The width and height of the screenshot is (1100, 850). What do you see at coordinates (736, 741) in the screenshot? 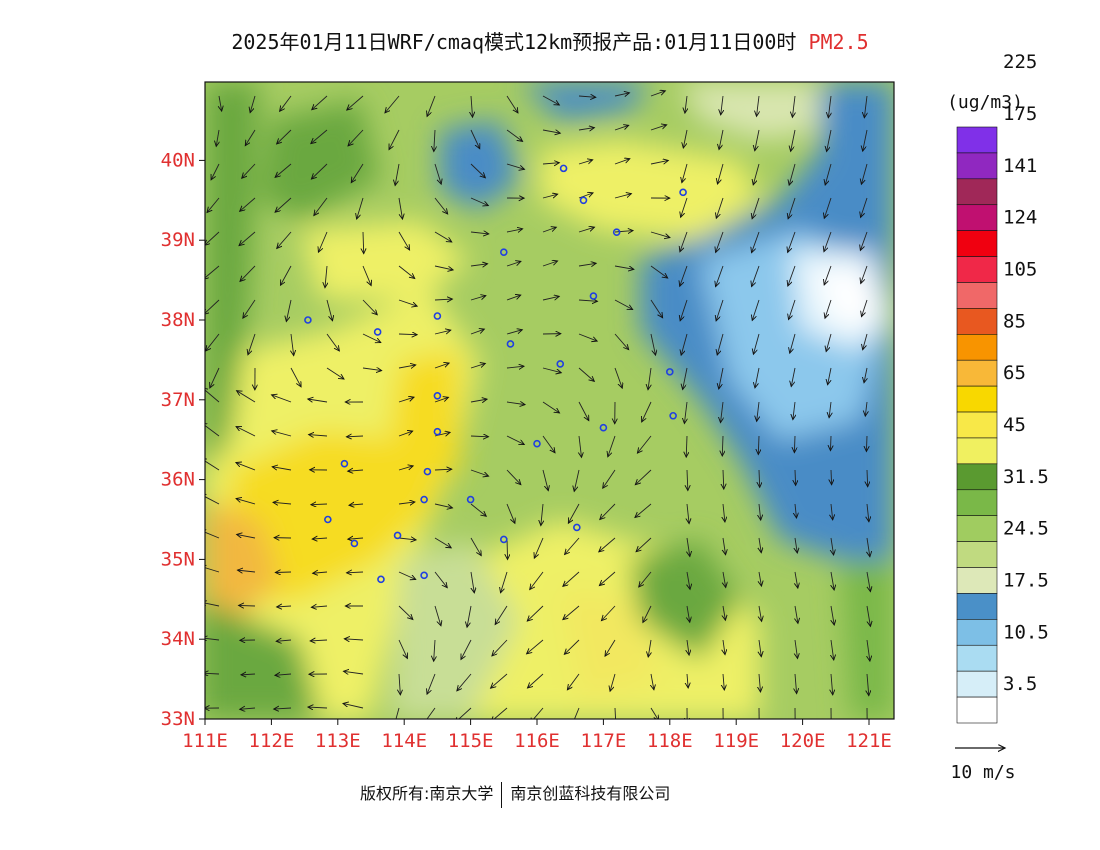
I see `lon-tick-label: 119E` at bounding box center [736, 741].